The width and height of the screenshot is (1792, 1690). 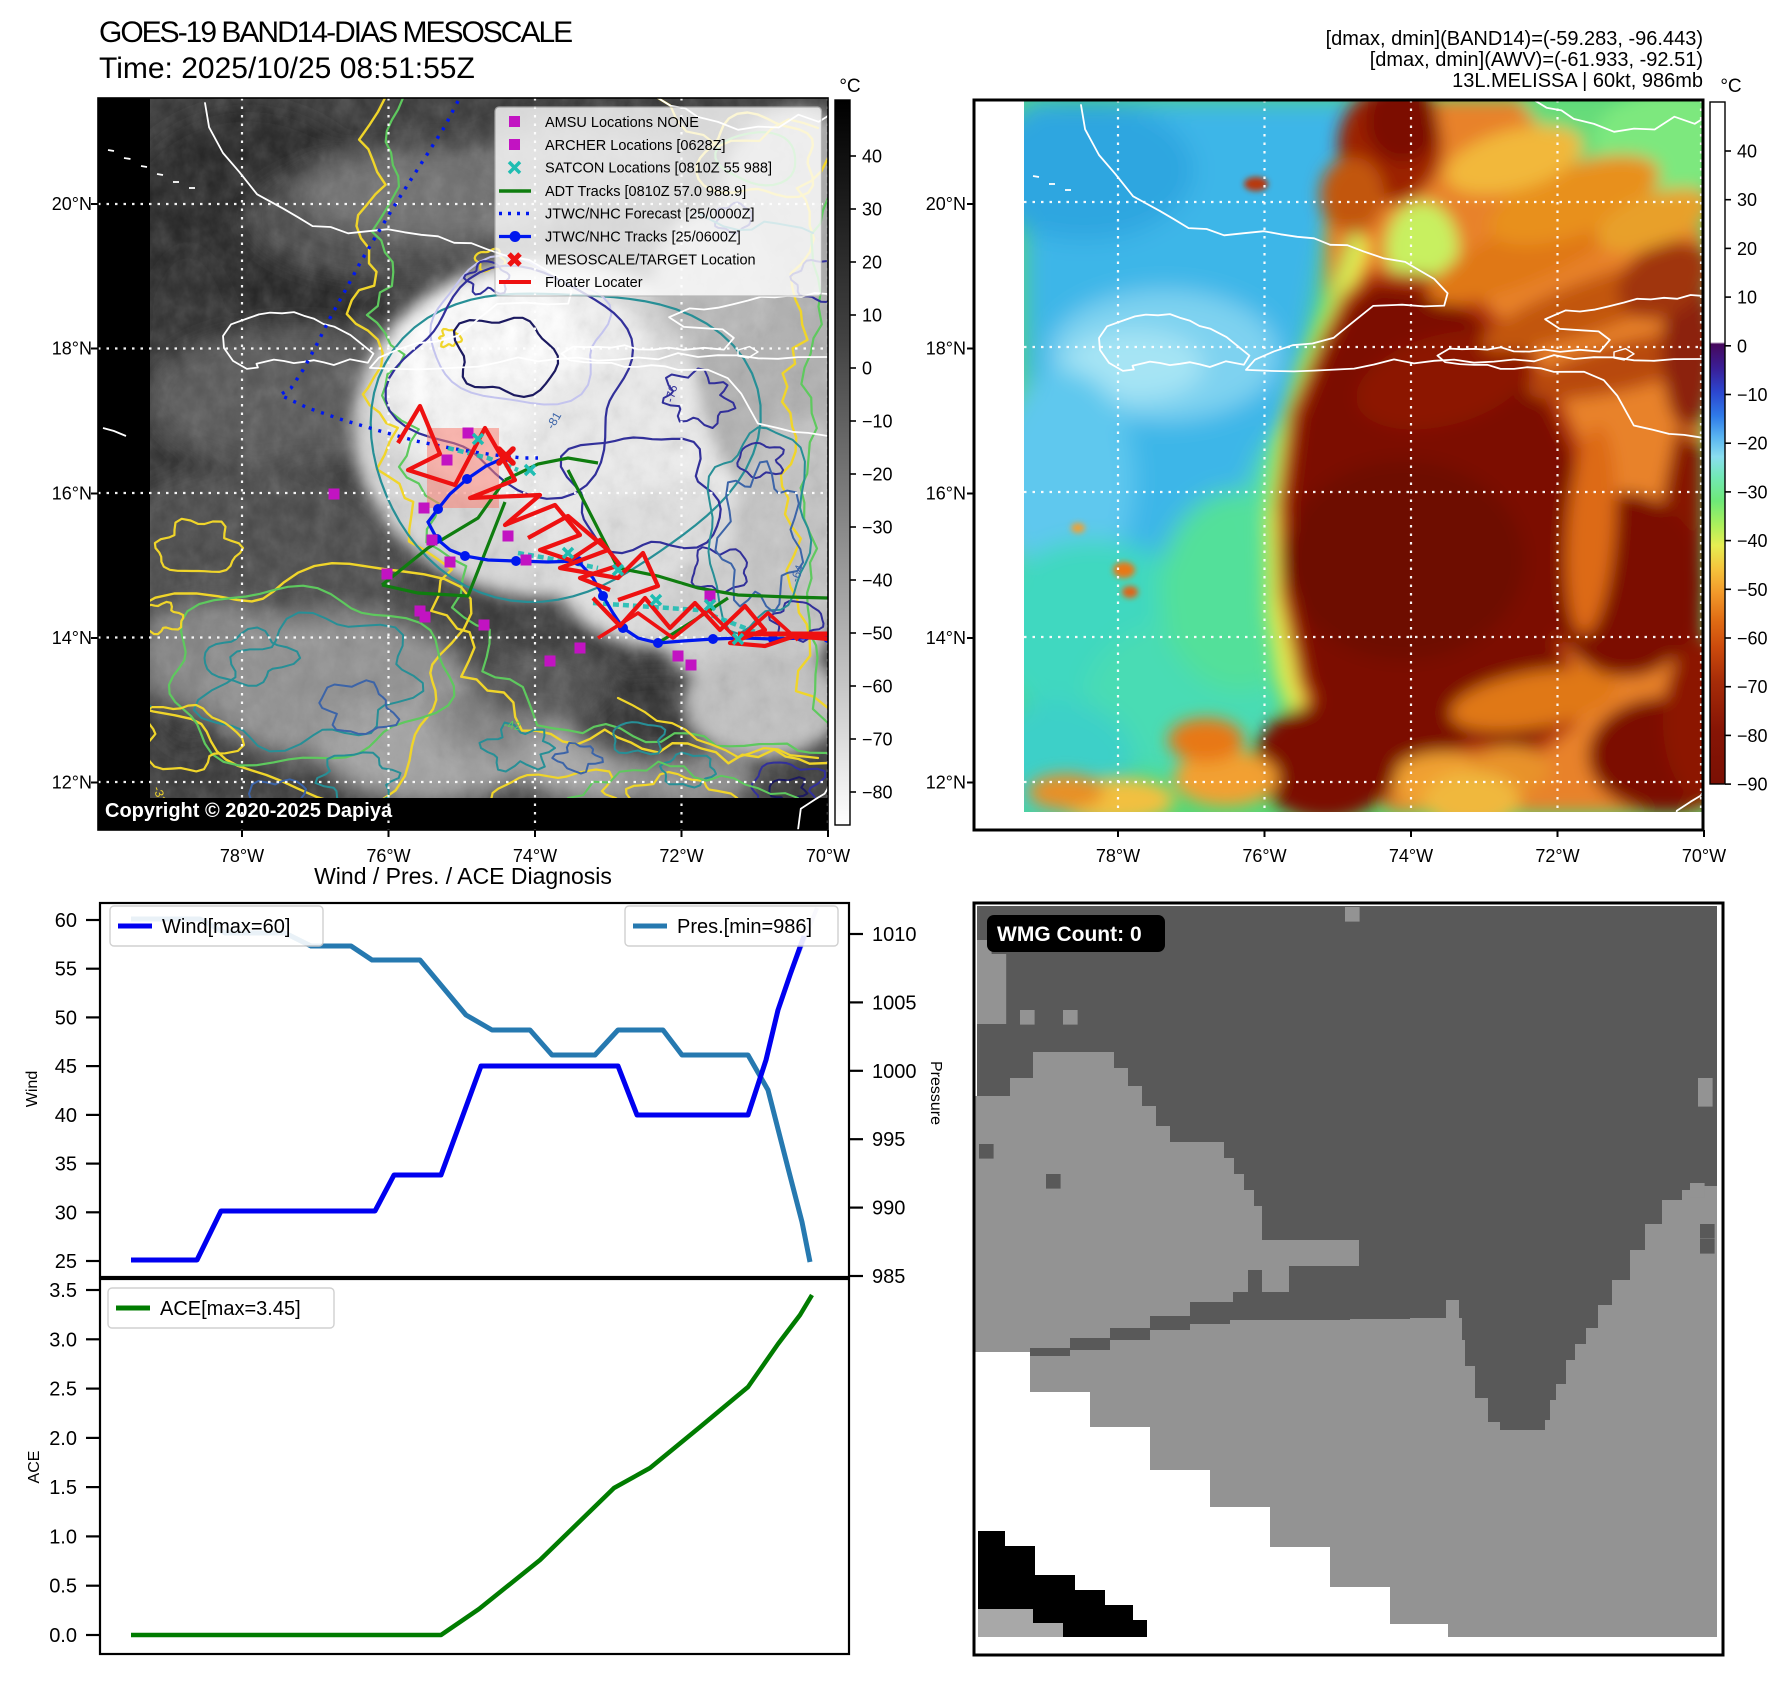 What do you see at coordinates (63, 1636) in the screenshot?
I see `svg-text: 0.0` at bounding box center [63, 1636].